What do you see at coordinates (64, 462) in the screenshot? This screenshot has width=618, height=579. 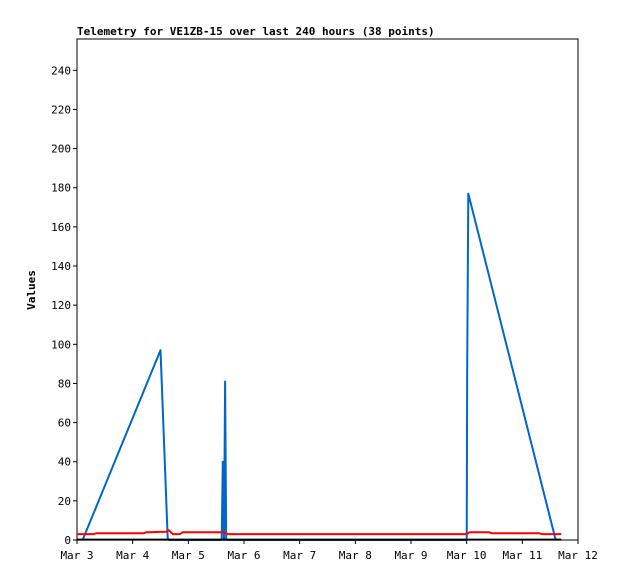 I see `y-tick-label: 40` at bounding box center [64, 462].